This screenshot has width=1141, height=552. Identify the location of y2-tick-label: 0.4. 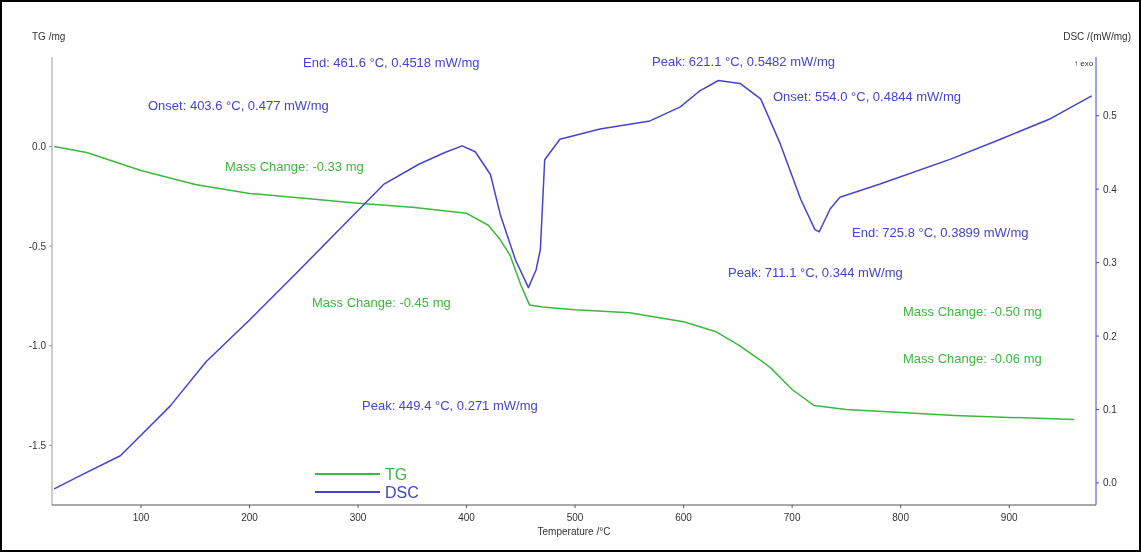
(1110, 189).